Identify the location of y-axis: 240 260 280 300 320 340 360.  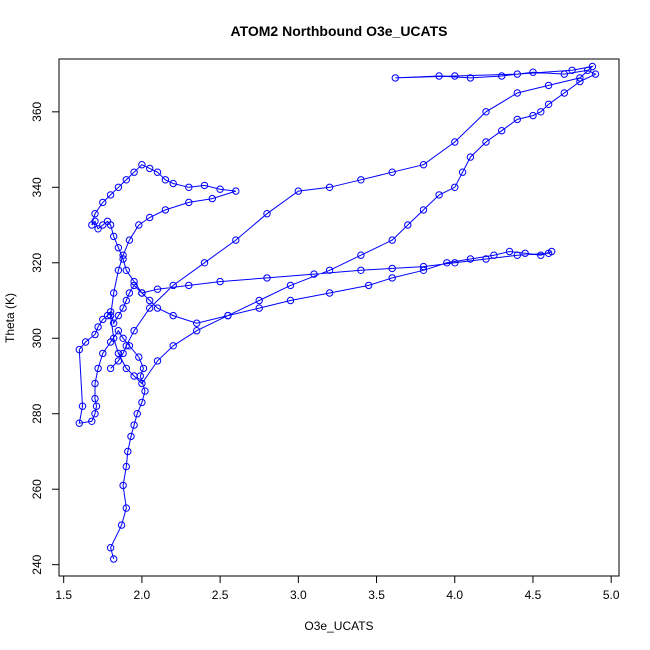
(45, 338).